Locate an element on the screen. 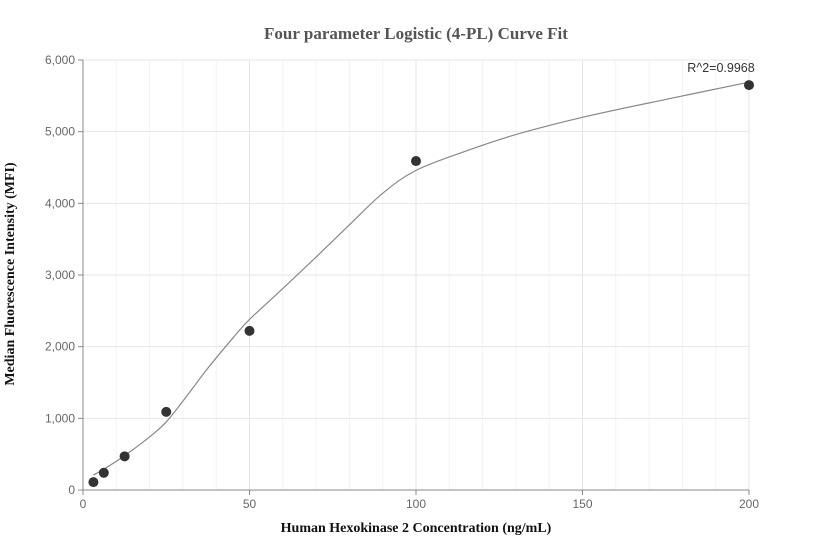 The image size is (832, 560). x-tick-label: 100 is located at coordinates (416, 504).